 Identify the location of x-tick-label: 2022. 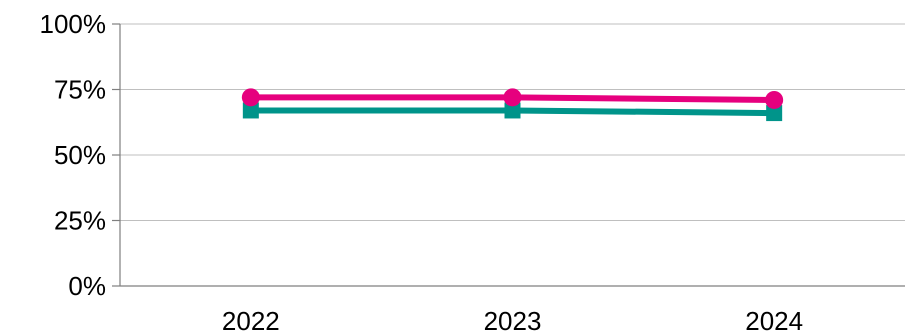
(251, 320).